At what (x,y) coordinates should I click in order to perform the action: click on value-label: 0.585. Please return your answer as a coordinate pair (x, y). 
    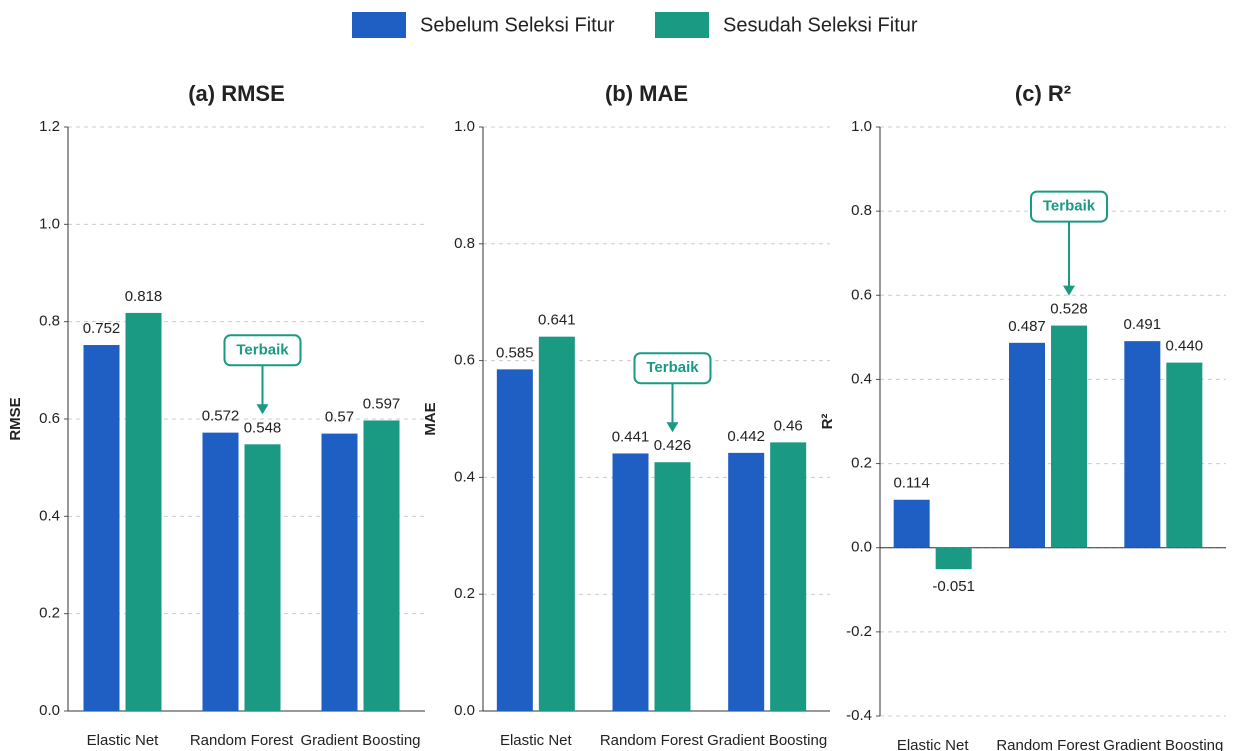
    Looking at the image, I should click on (515, 352).